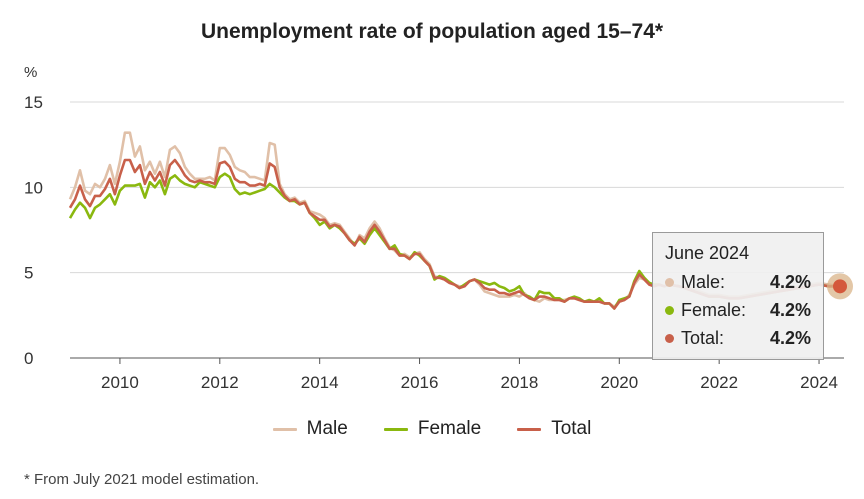 This screenshot has height=499, width=864. Describe the element at coordinates (395, 429) in the screenshot. I see `legend-swatch-female` at that location.